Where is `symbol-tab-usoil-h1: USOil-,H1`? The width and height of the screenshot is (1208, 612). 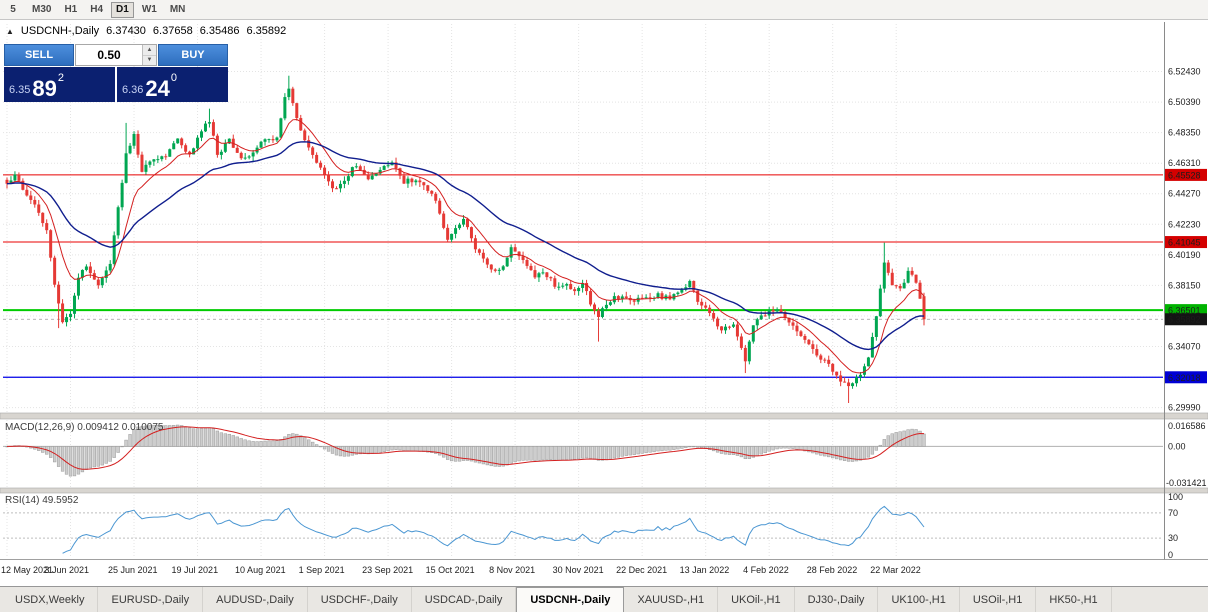
symbol-tab-usoil-h1: USOil-,H1 is located at coordinates (998, 599).